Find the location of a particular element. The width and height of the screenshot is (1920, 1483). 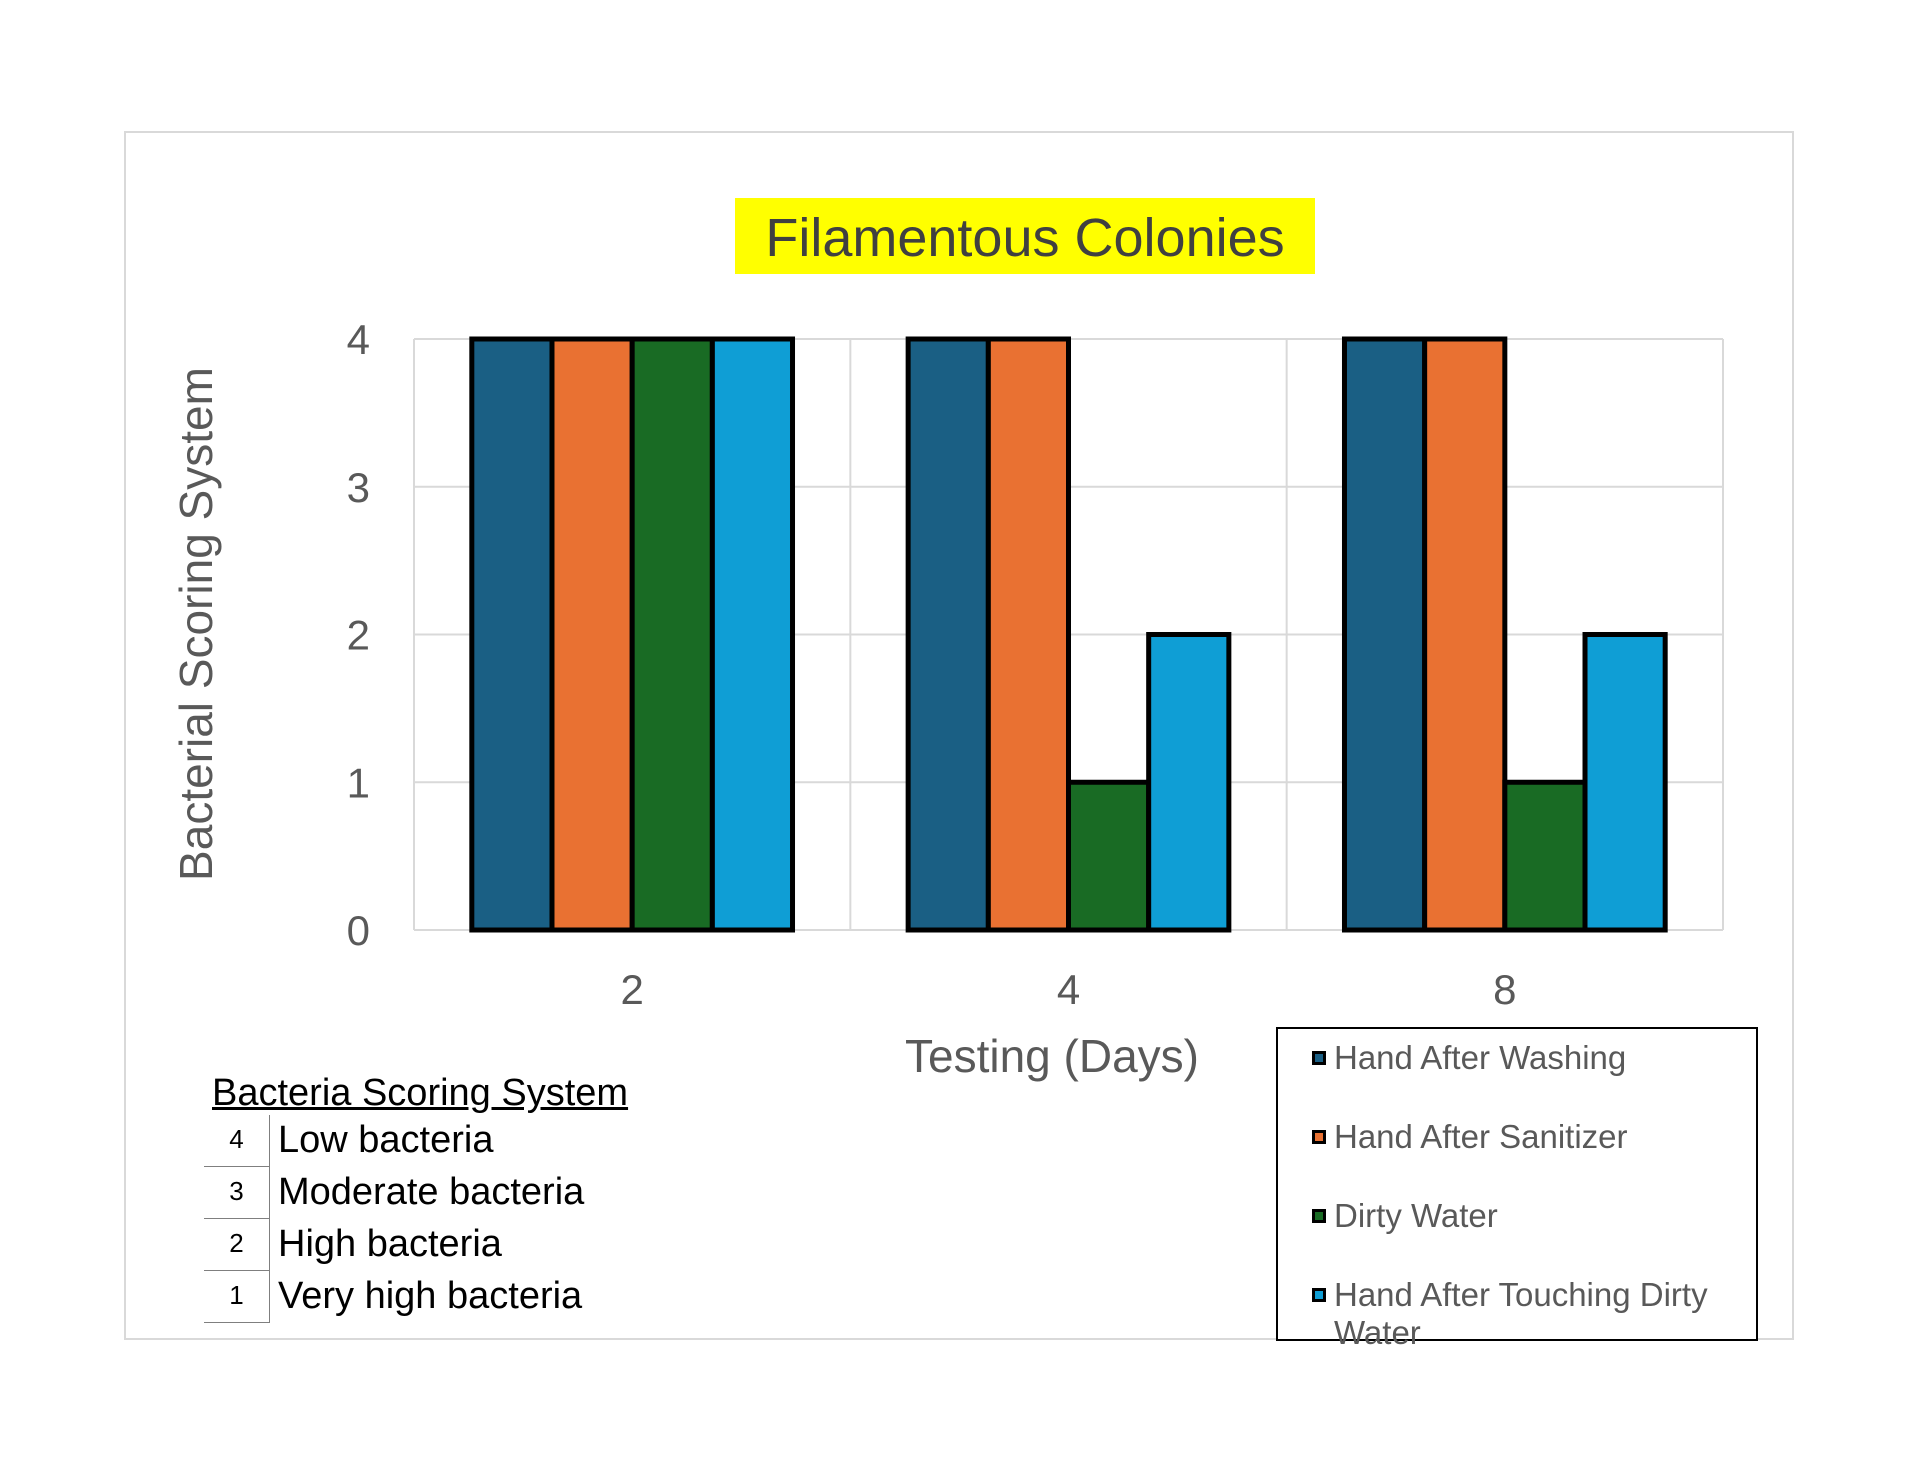

x-axis-ticks: 2 4 8 is located at coordinates (1068, 989).